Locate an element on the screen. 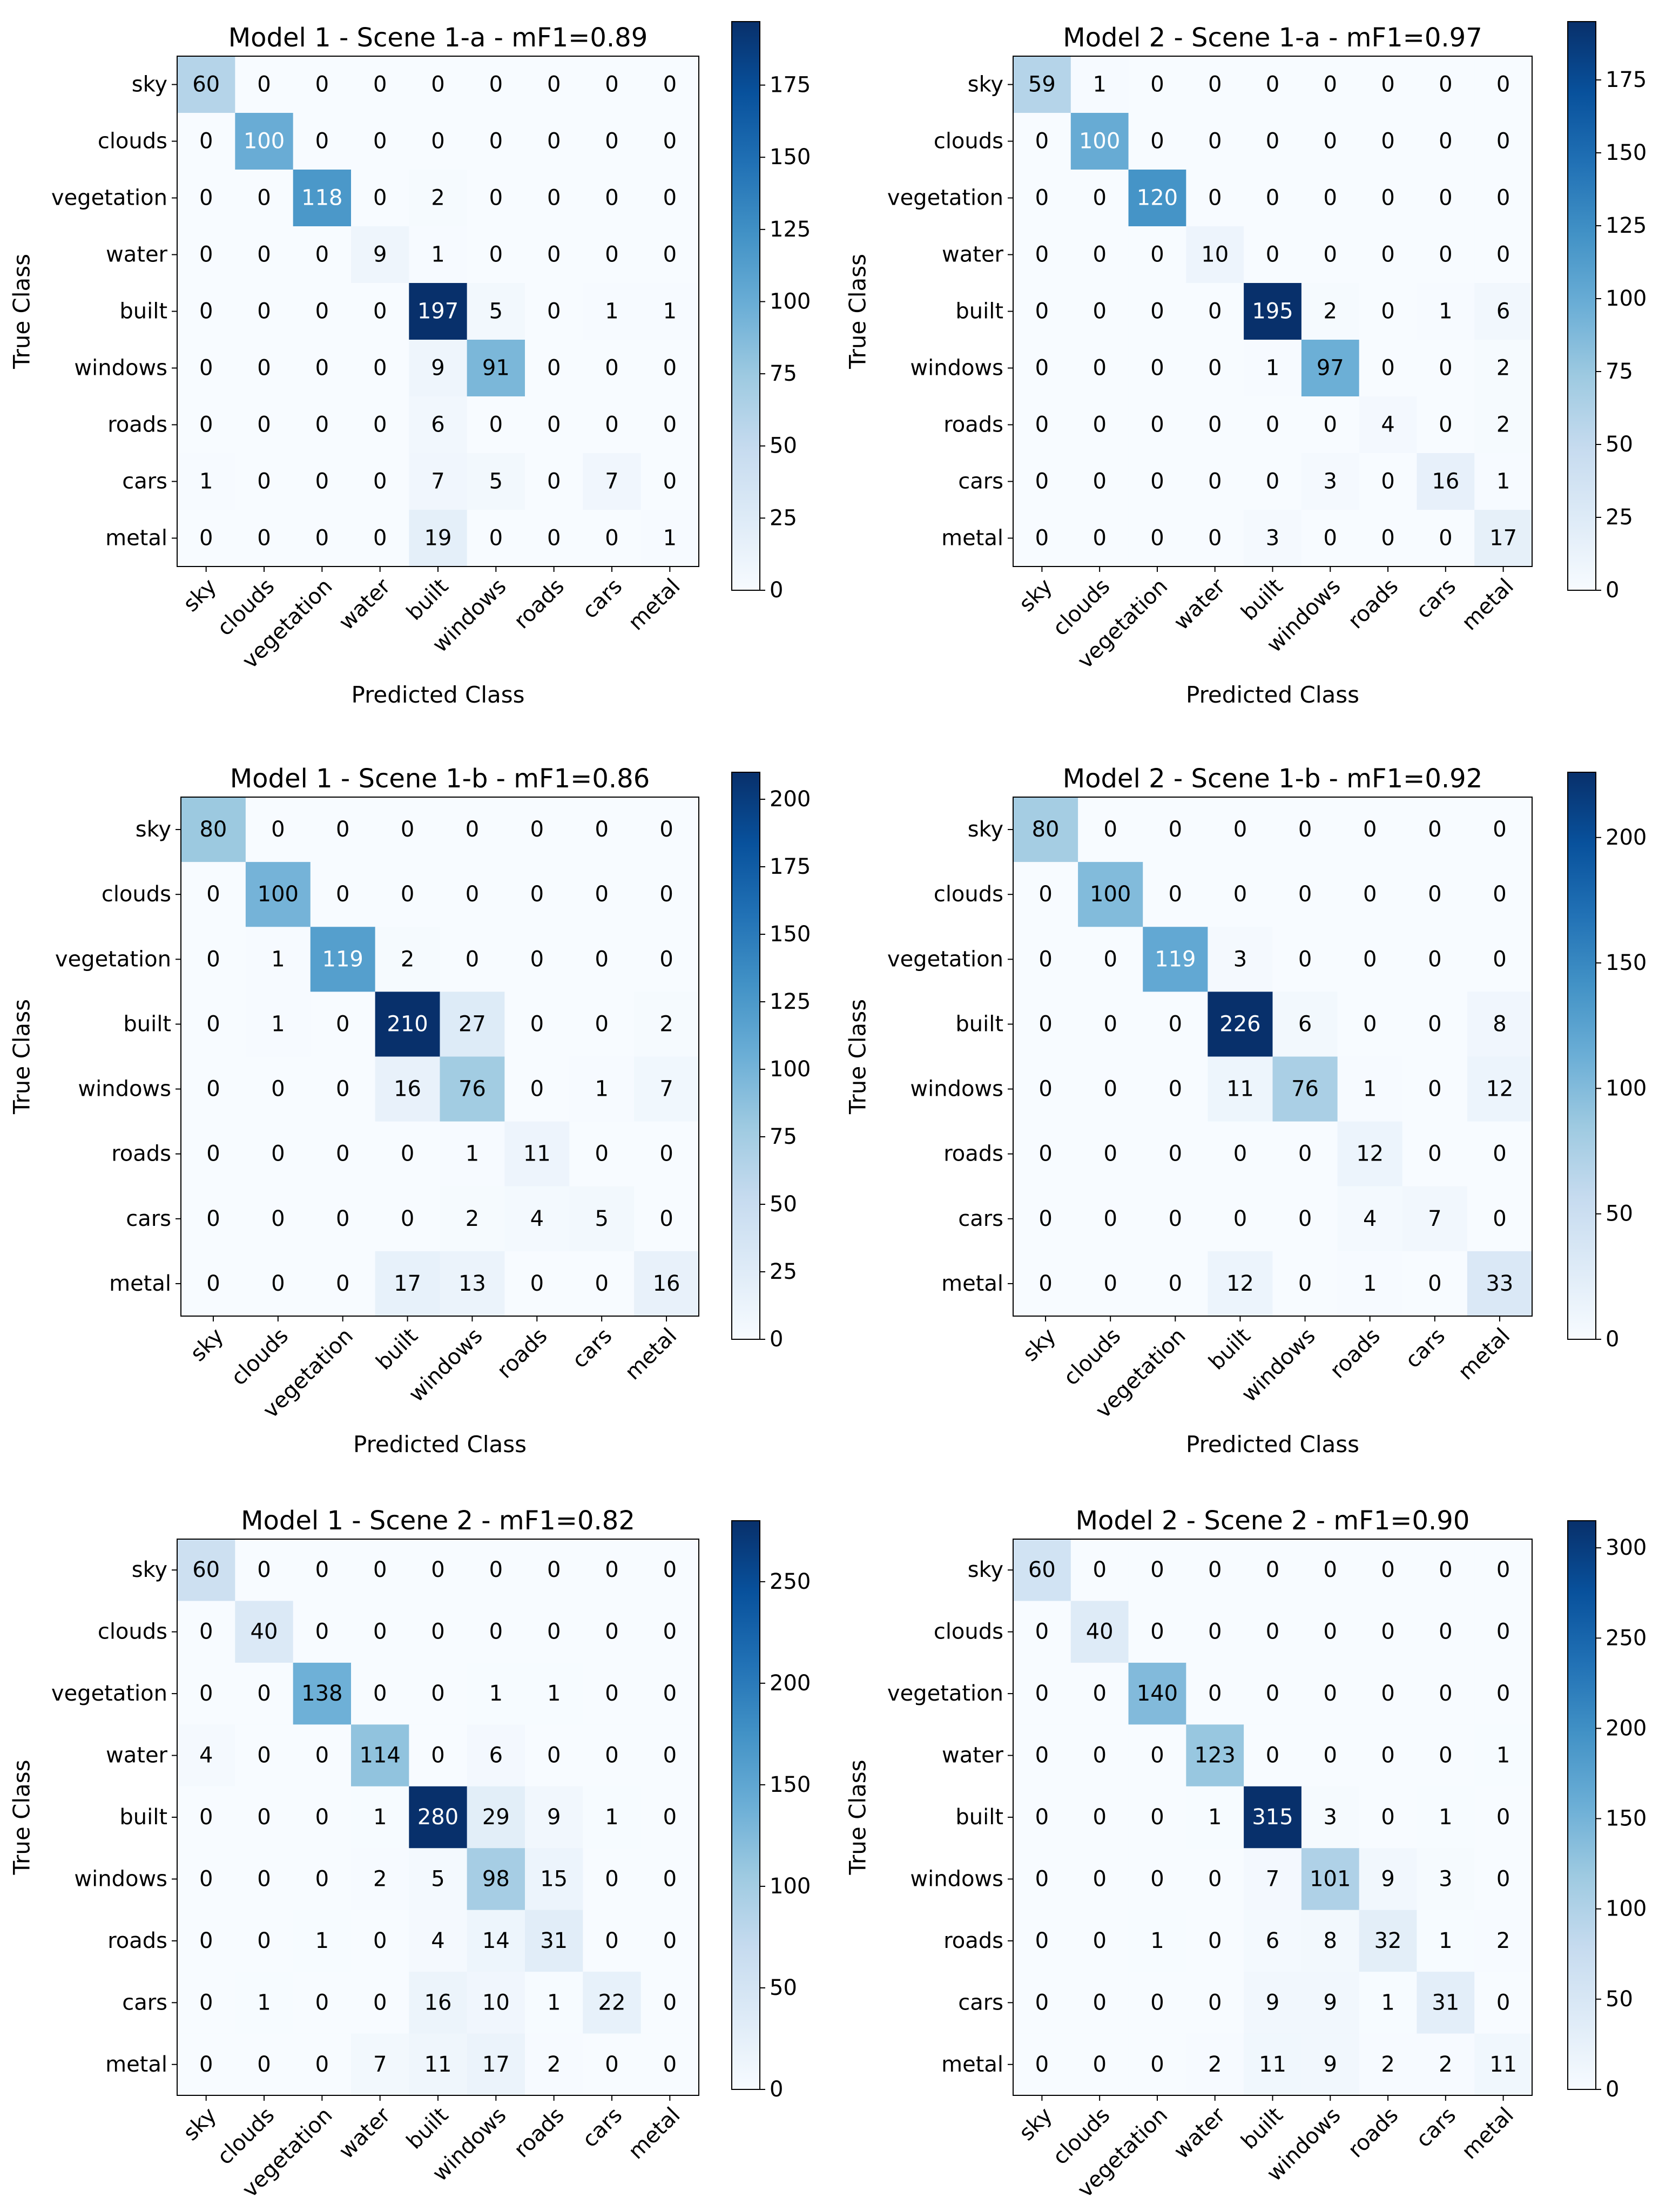 This screenshot has width=1659, height=2212. cell-value-label: 3 is located at coordinates (1330, 1817).